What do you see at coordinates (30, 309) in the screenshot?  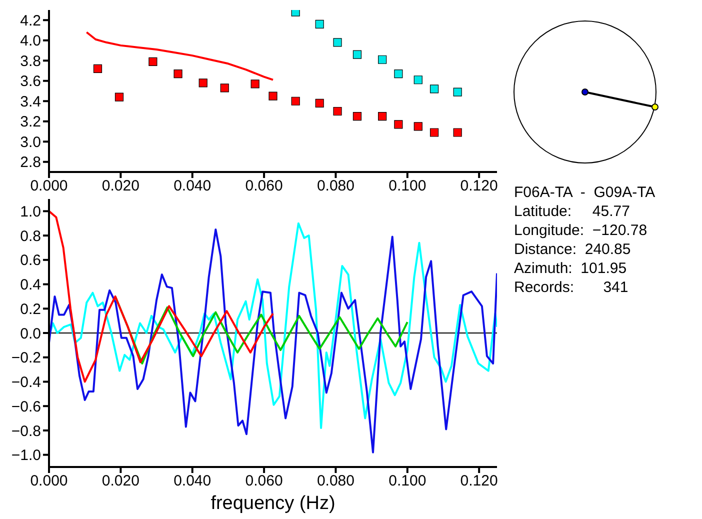 I see `y-tick-label: 0.2` at bounding box center [30, 309].